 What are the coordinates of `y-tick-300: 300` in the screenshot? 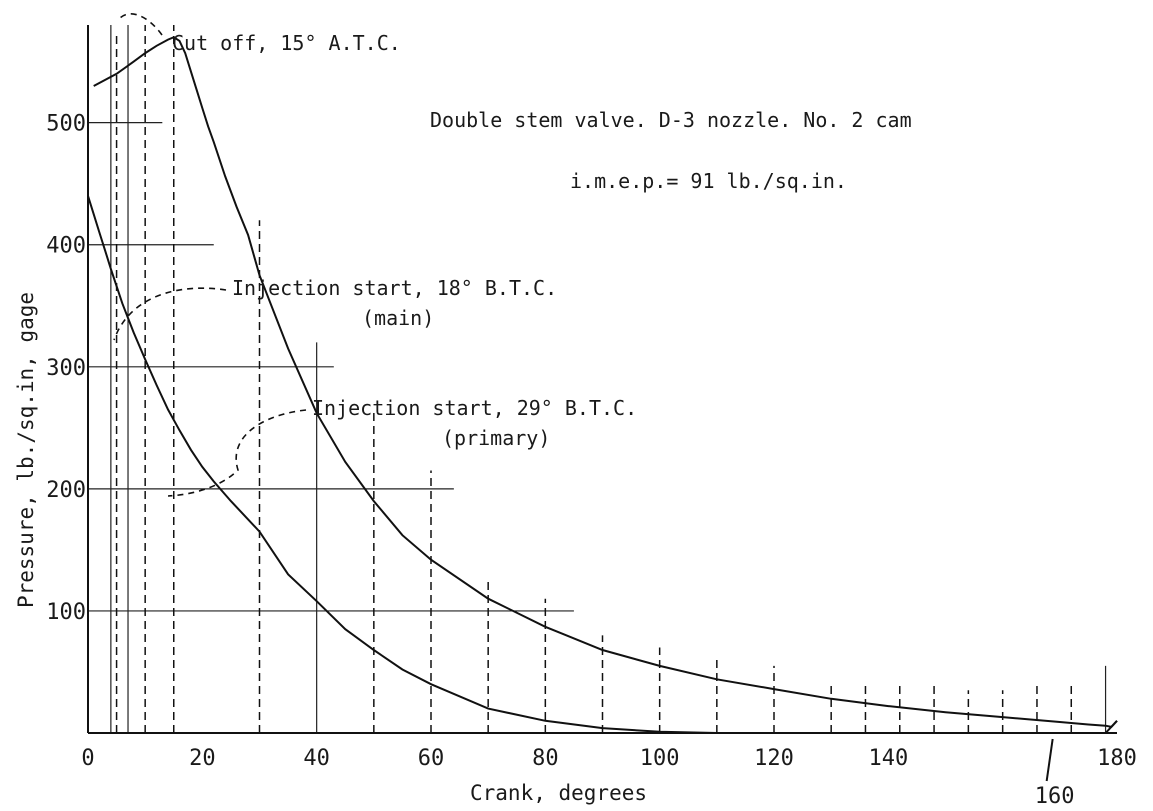 It's located at (66, 368).